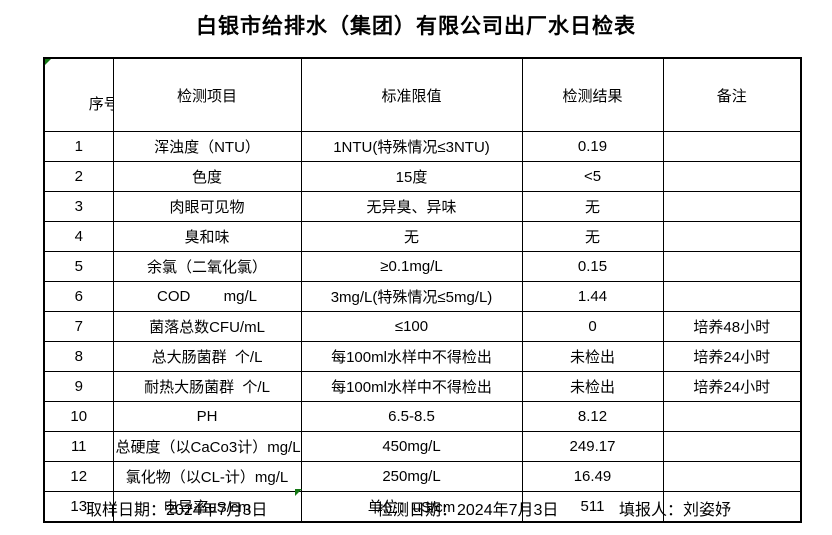 The width and height of the screenshot is (832, 535). What do you see at coordinates (411, 206) in the screenshot?
I see `cell-limit: 无异臭、异味` at bounding box center [411, 206].